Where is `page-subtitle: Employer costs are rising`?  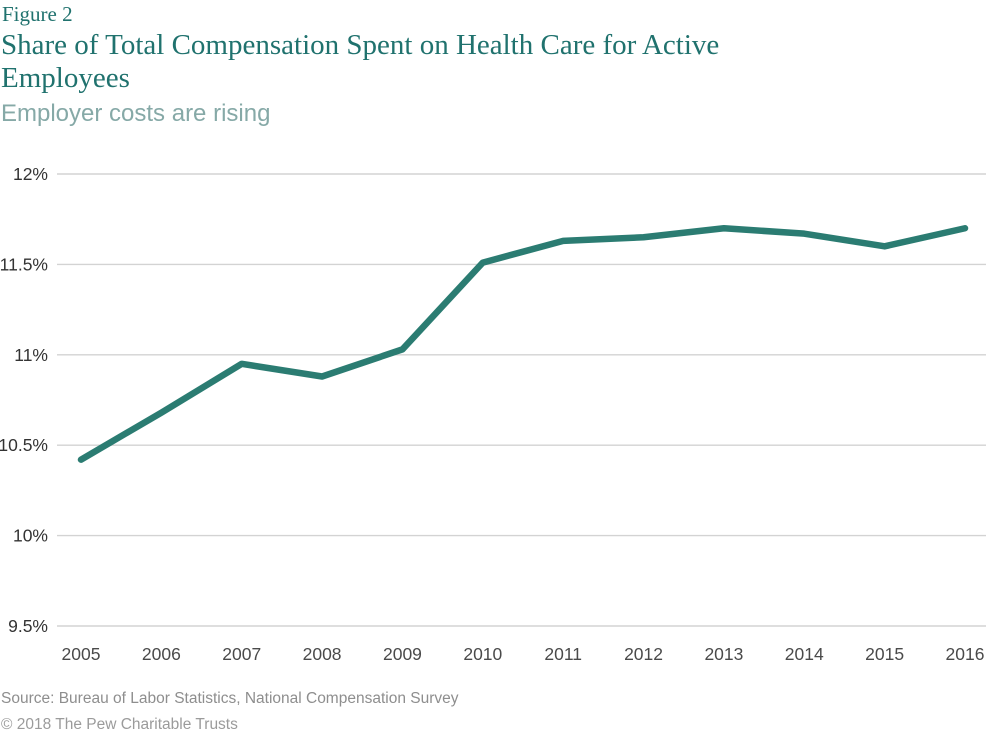
page-subtitle: Employer costs are rising is located at coordinates (136, 113).